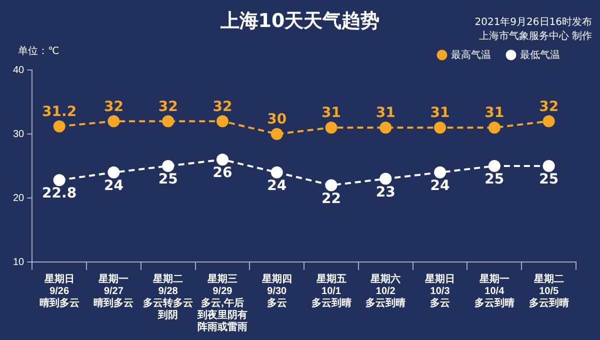  What do you see at coordinates (386, 290) in the screenshot?
I see `x-tick-label: 星期六 10/2 多云到晴` at bounding box center [386, 290].